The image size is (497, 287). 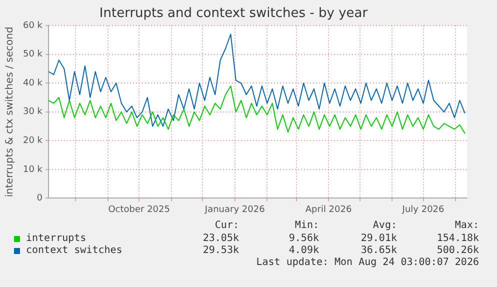 I want to click on text: 9.56k, so click(x=303, y=238).